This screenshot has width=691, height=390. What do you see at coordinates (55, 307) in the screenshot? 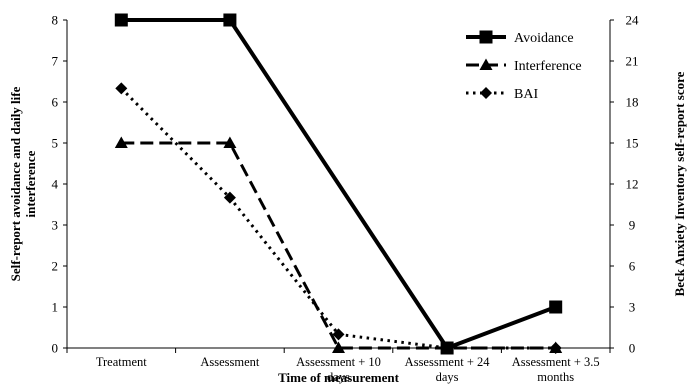
I see `left-tick-label: 1` at bounding box center [55, 307].